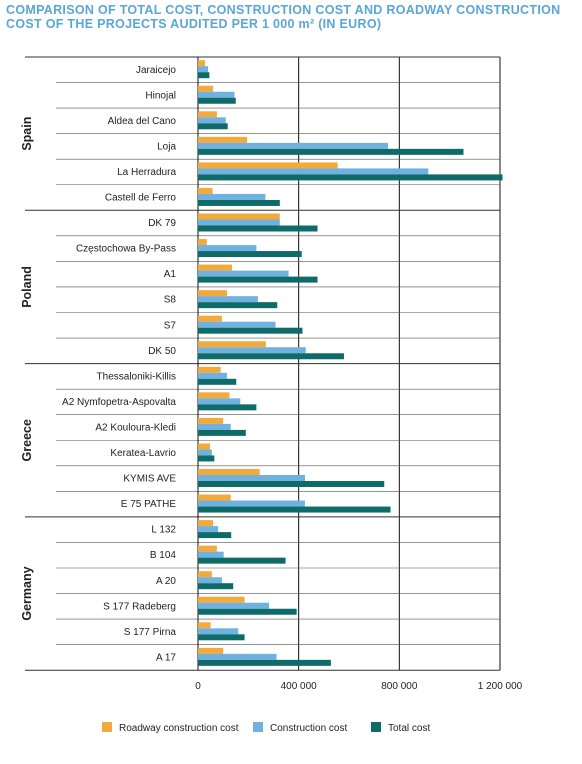  Describe the element at coordinates (233, 605) in the screenshot. I see `bar-3-3-s1` at that location.